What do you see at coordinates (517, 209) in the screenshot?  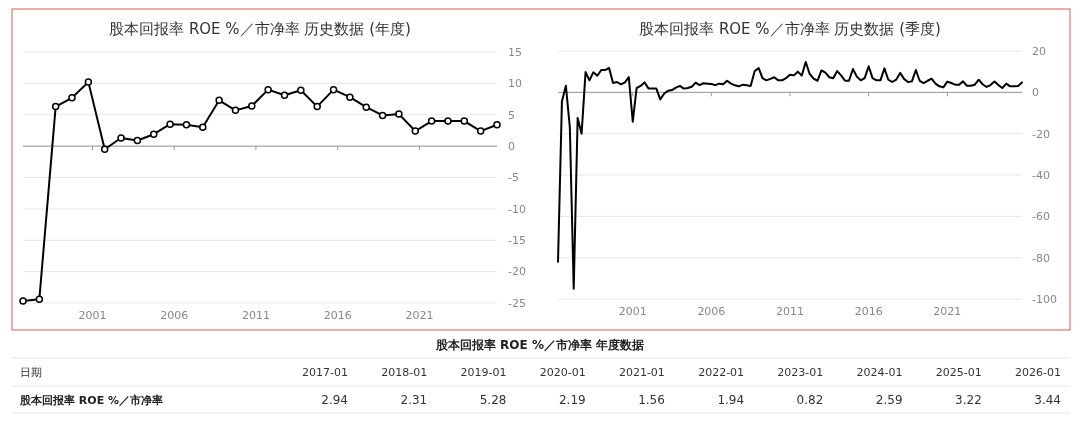 I see `y-tick-label: -10` at bounding box center [517, 209].